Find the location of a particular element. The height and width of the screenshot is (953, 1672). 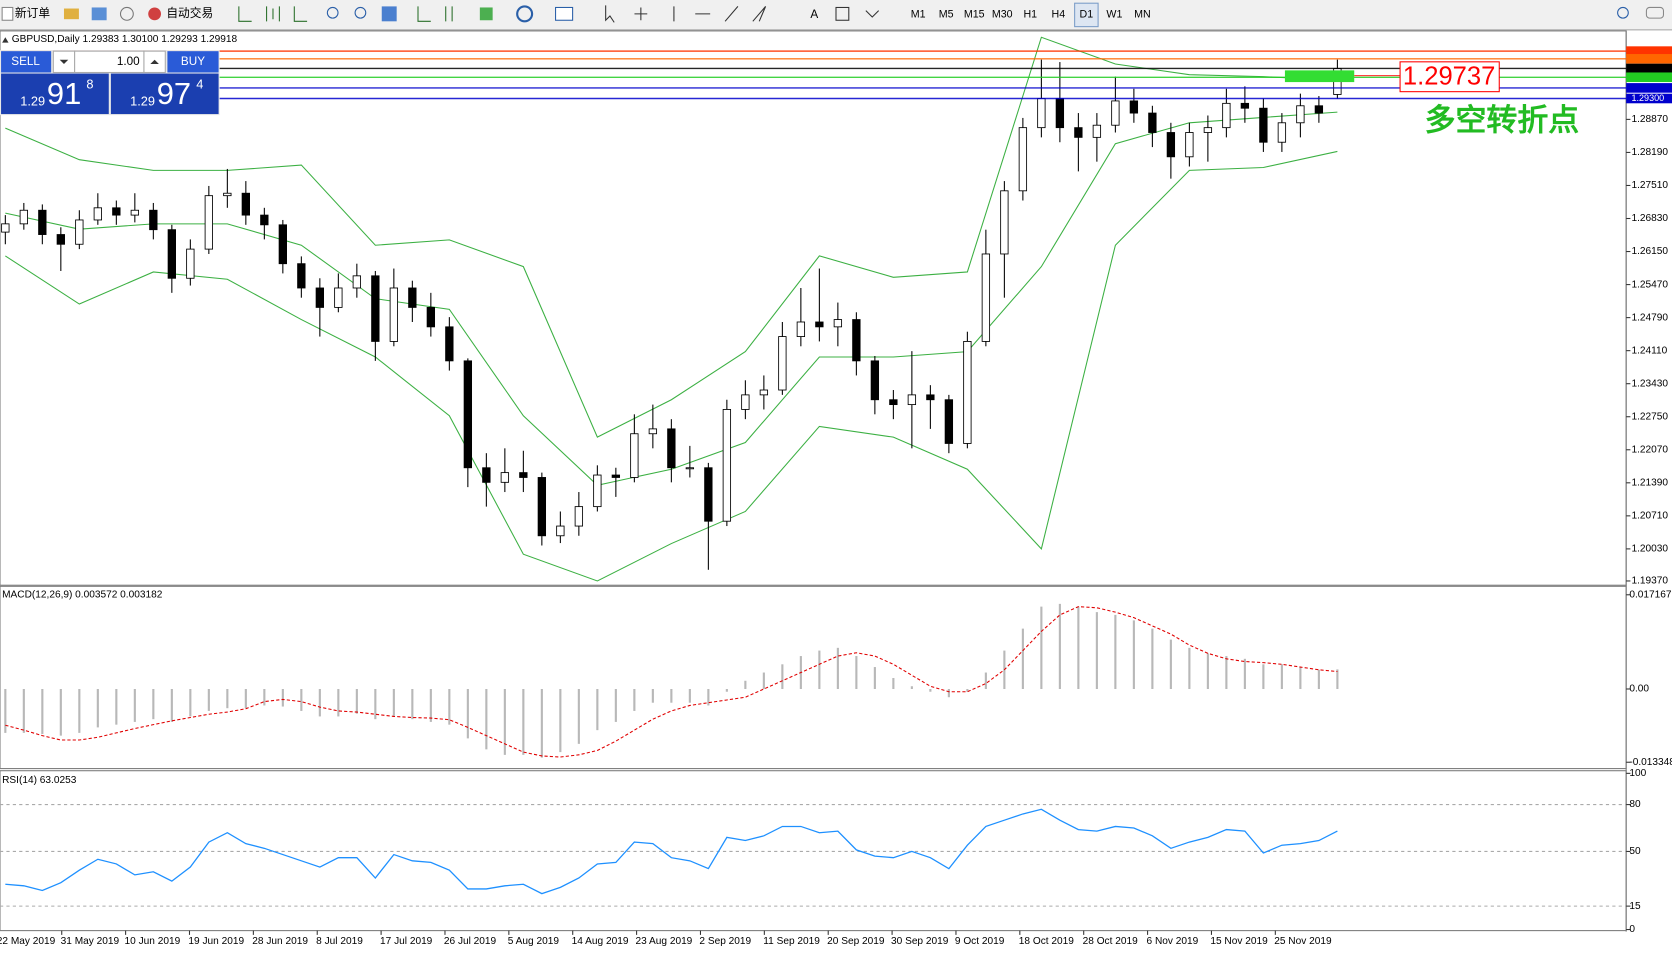

trade-panel: SELL 1.00 BUY 1.29 91 8 1.29 97 4 is located at coordinates (110, 83).